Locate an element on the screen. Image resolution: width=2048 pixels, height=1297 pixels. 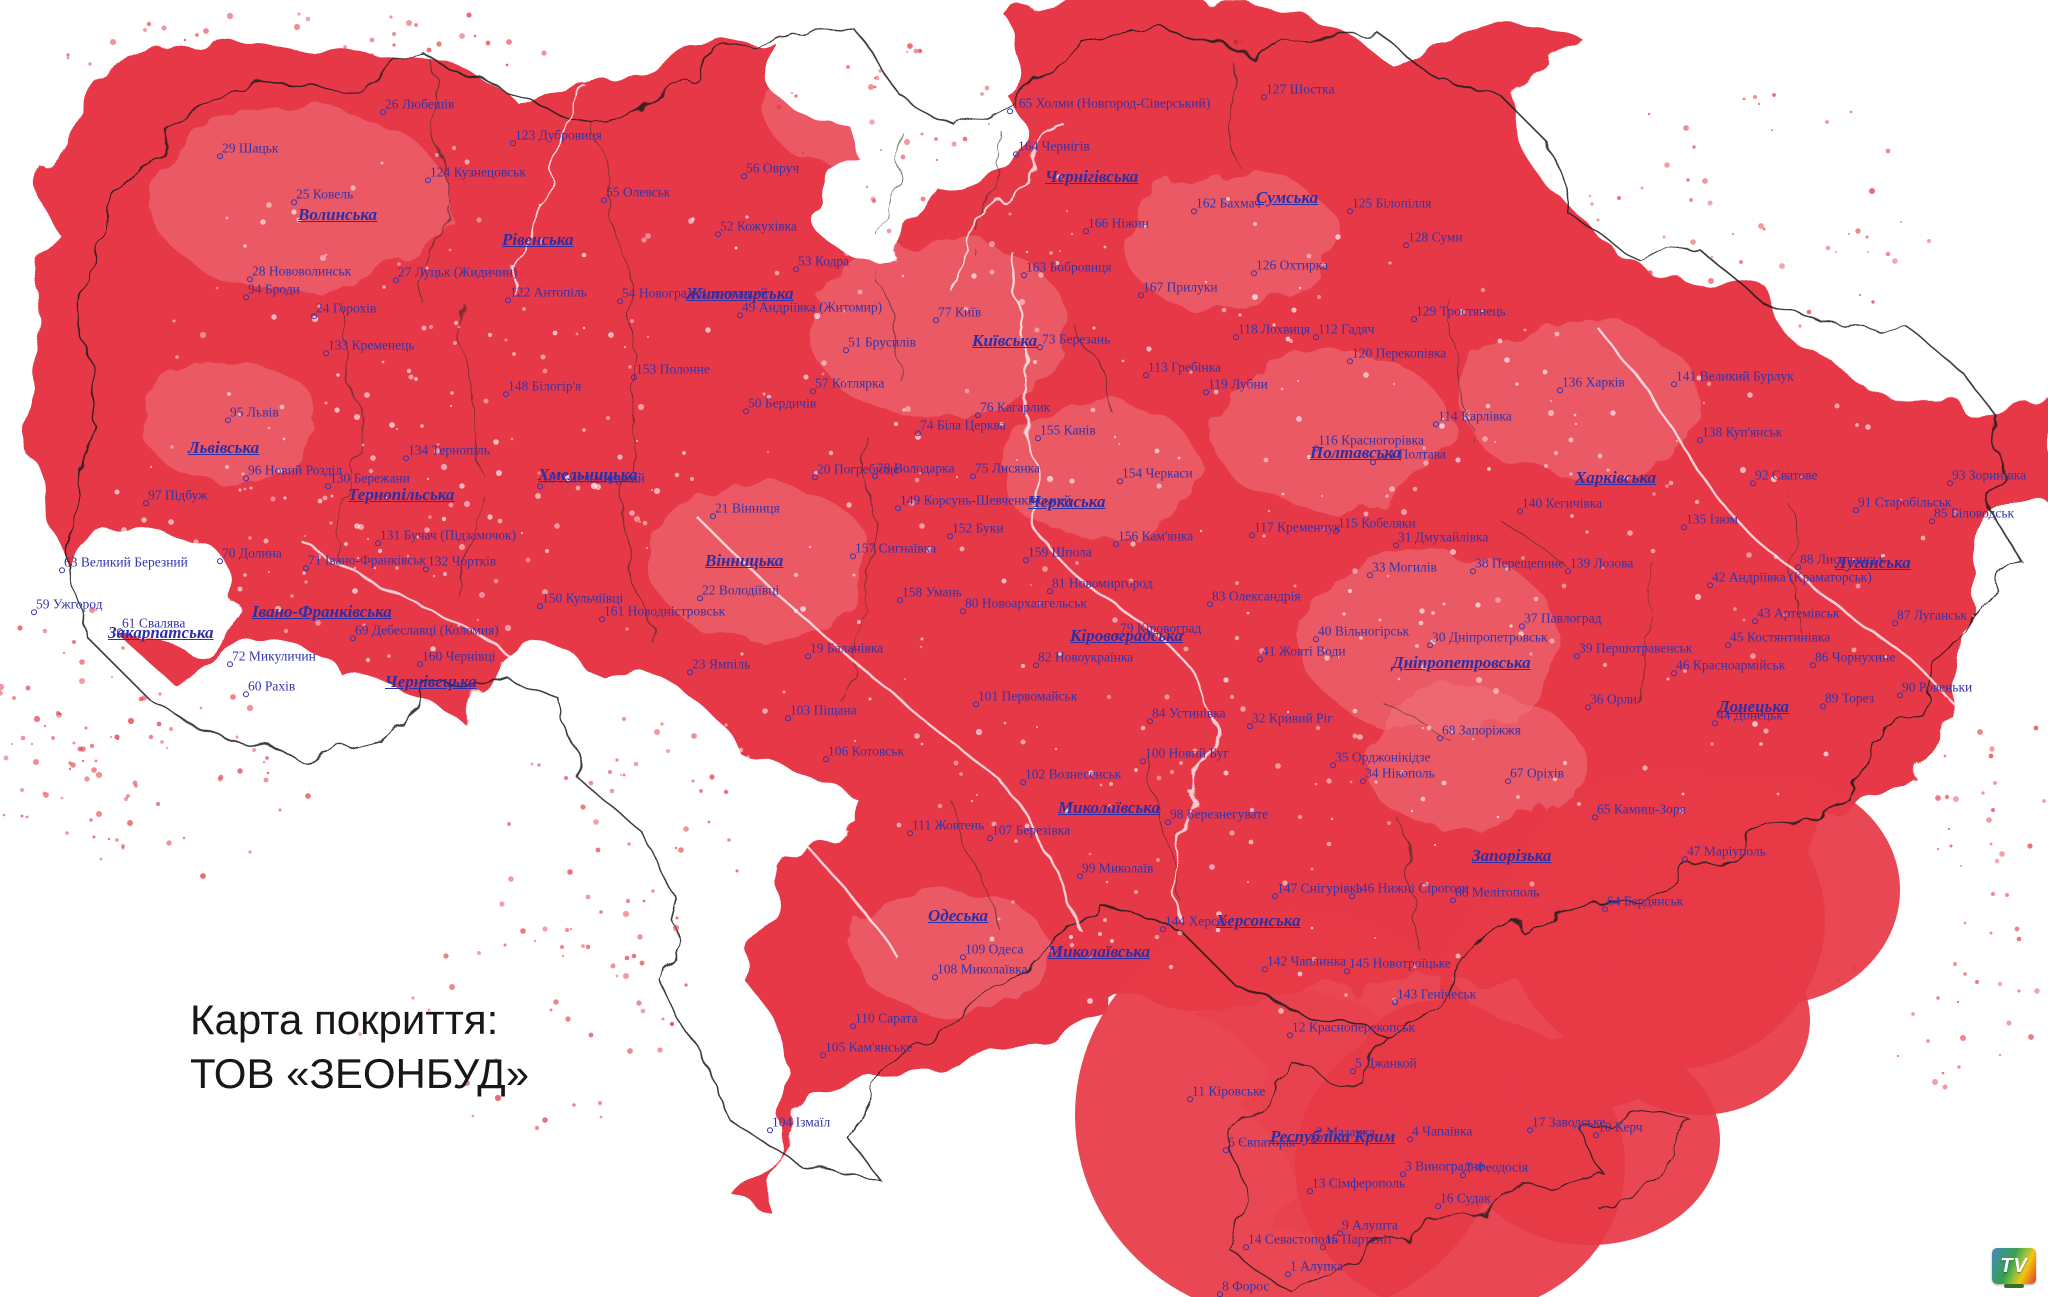
site-label: 57 Котлярка is located at coordinates (847, 384).